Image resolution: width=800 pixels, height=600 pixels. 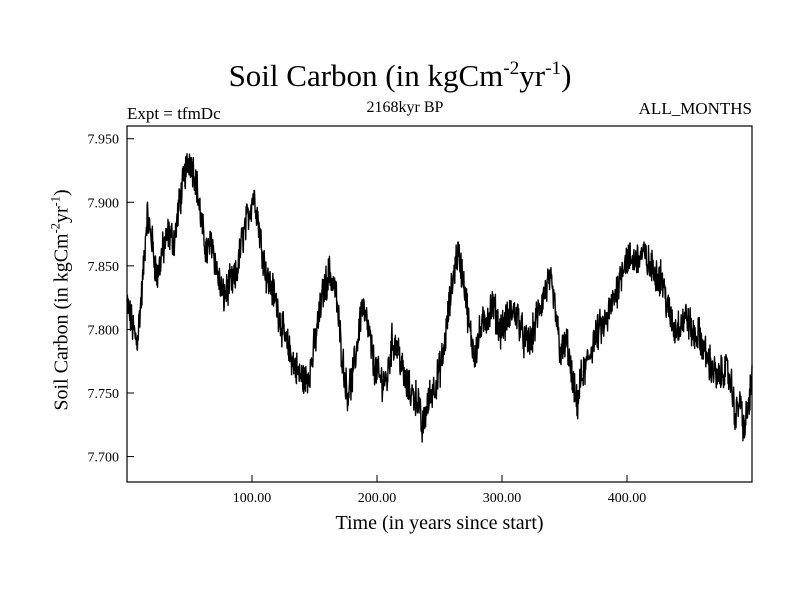 I want to click on y-tick-label: 7.800, so click(x=104, y=330).